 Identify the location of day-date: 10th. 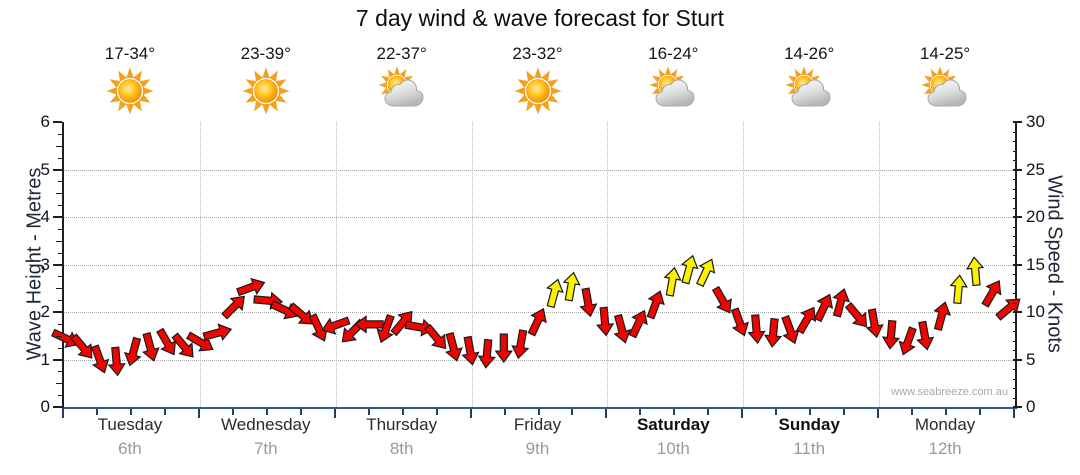
(673, 448).